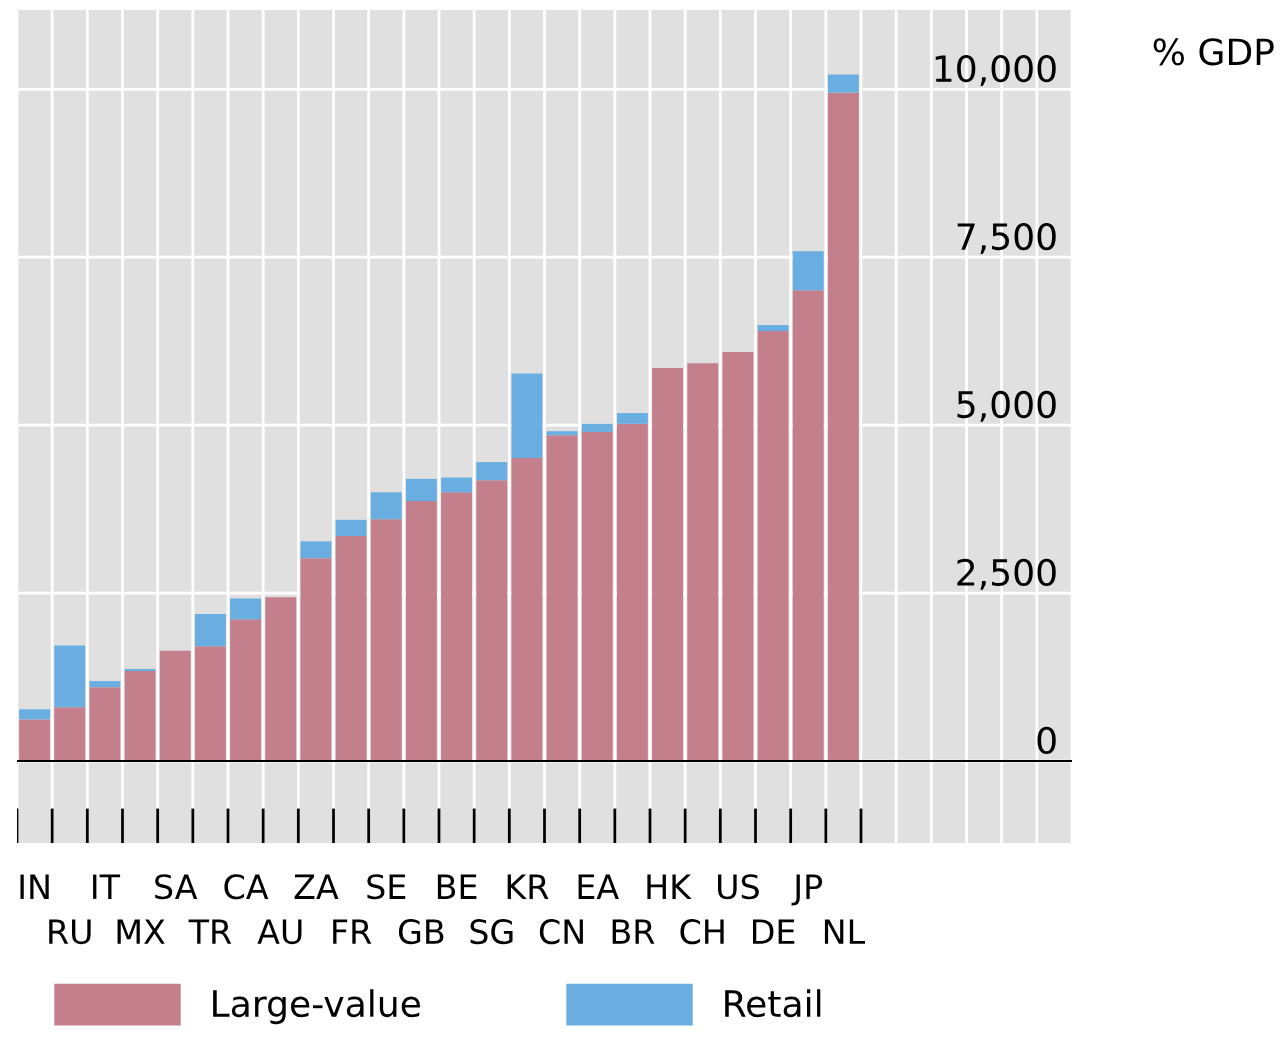 Image resolution: width=1284 pixels, height=1045 pixels. What do you see at coordinates (561, 932) in the screenshot?
I see `x-tick-label: CN` at bounding box center [561, 932].